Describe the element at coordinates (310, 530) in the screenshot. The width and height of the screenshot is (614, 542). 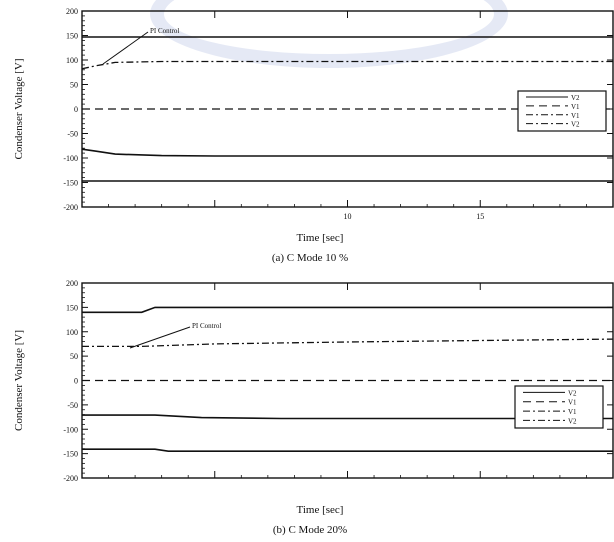
I see `panel-caption: (b) C Mode 20%` at that location.